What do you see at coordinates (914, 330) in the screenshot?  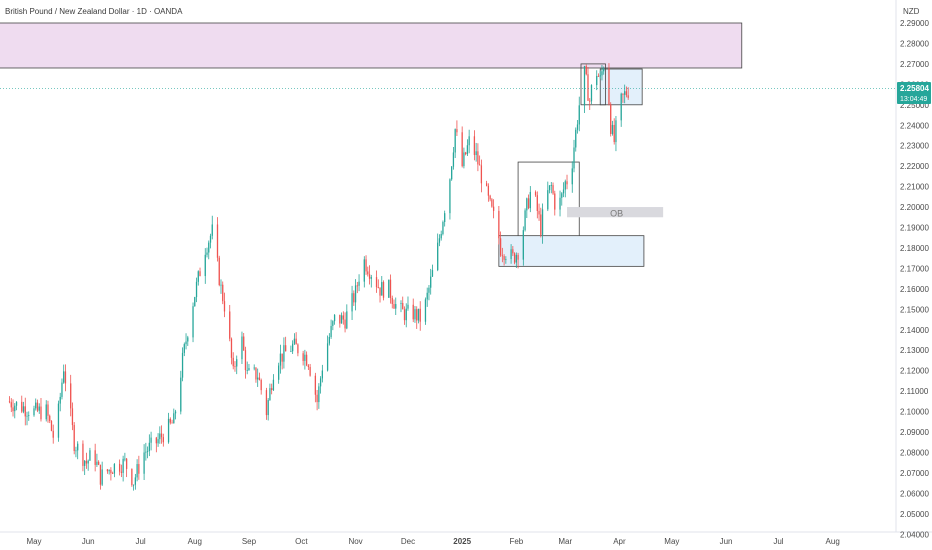 I see `price-tick-label: 2.14000` at bounding box center [914, 330].